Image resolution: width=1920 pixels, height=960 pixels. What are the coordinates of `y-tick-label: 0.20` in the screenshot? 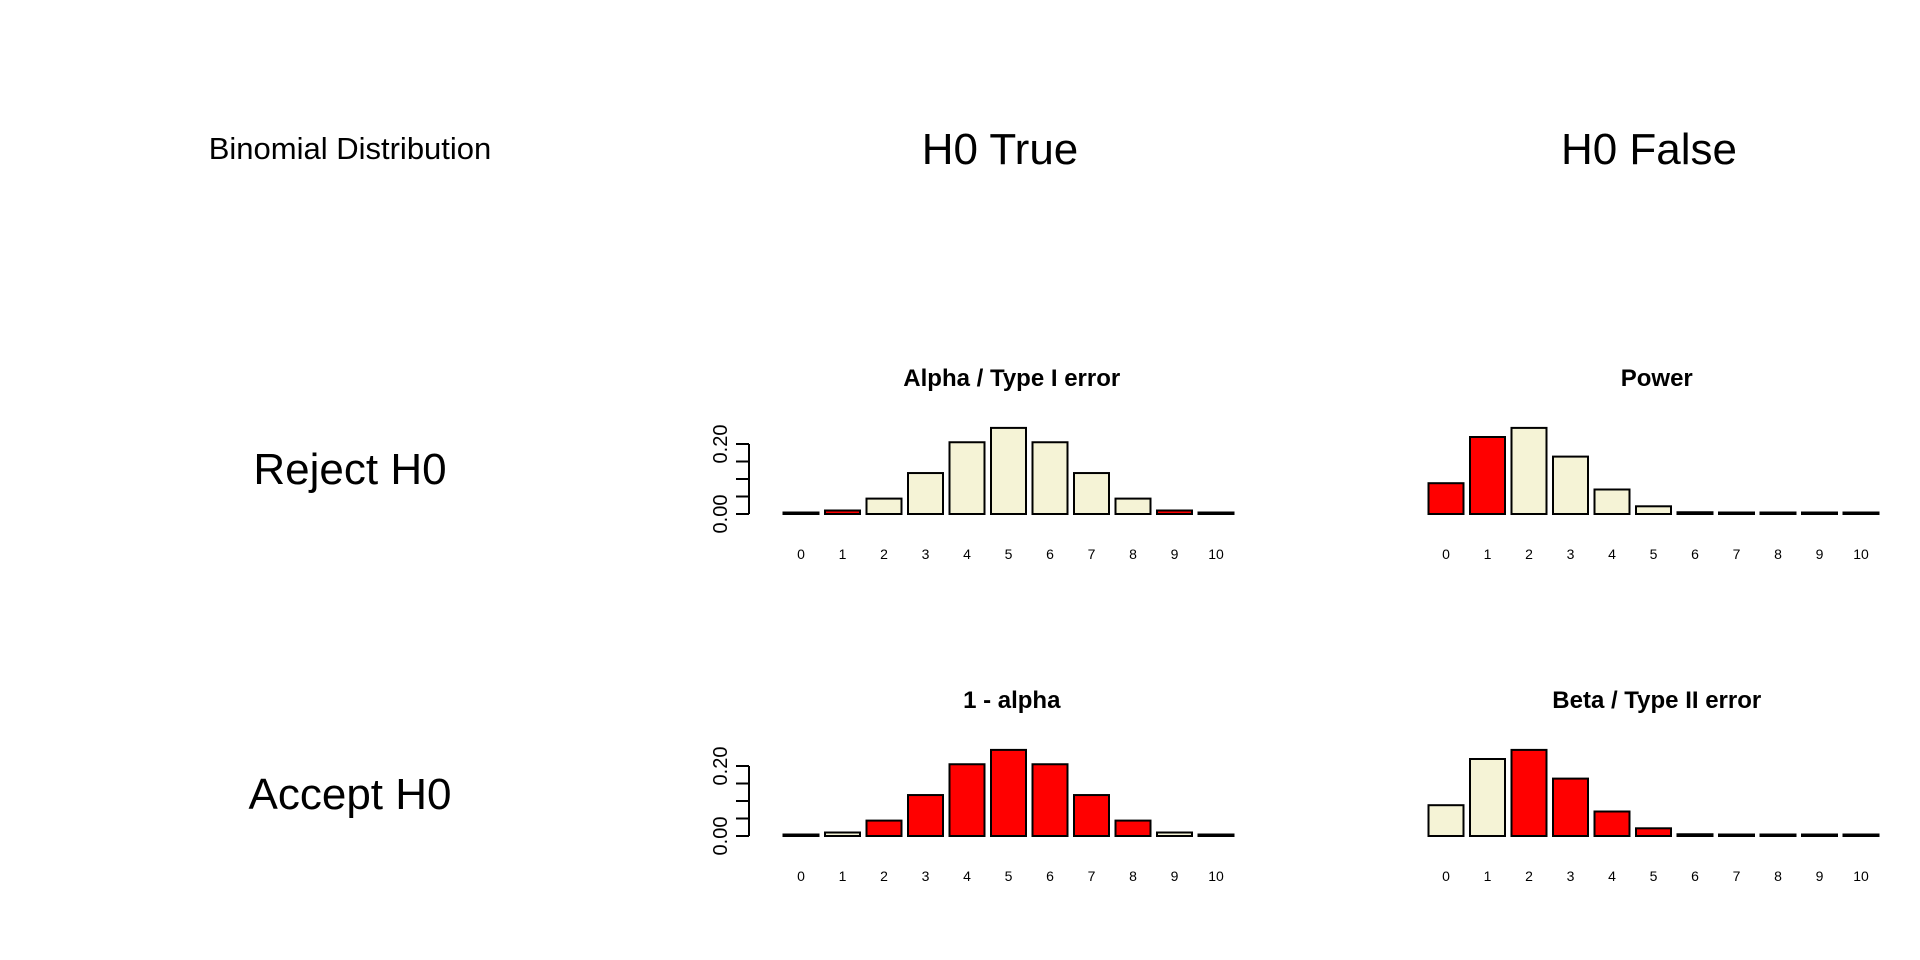 It's located at (721, 766).